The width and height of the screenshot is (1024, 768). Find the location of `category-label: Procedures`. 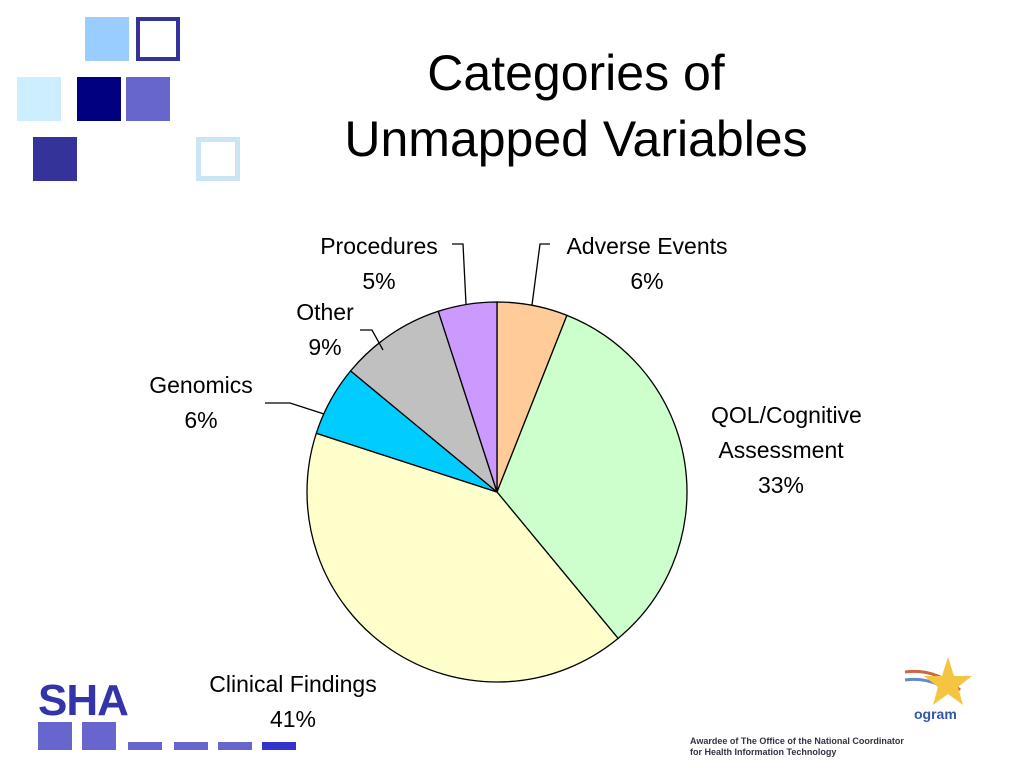

category-label: Procedures is located at coordinates (379, 246).